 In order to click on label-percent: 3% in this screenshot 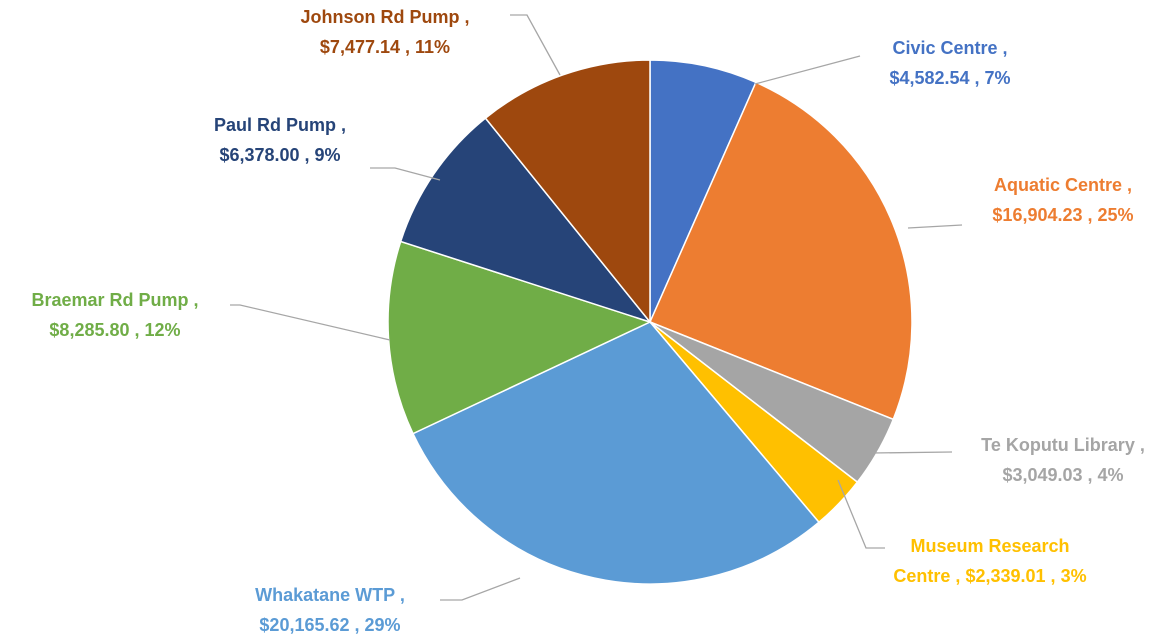, I will do `click(1073, 576)`.